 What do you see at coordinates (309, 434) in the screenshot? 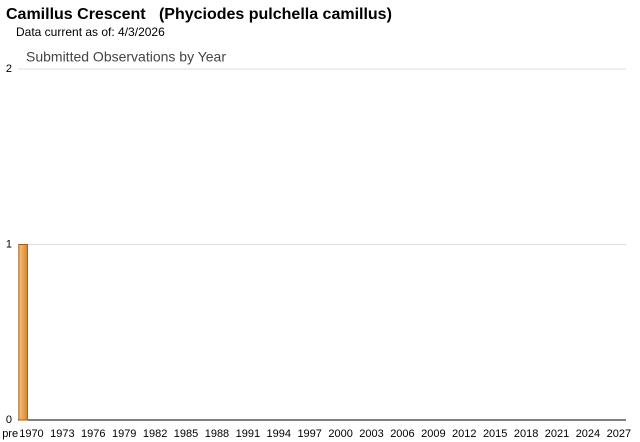
I see `x-tick-label: 1997` at bounding box center [309, 434].